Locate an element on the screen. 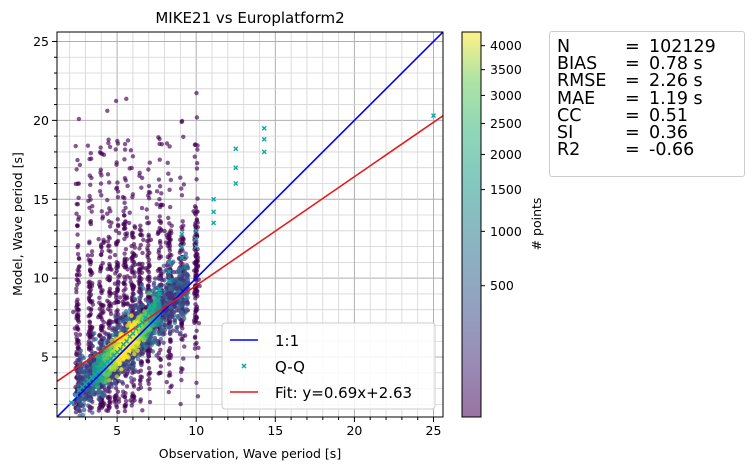 The image size is (756, 474). legend-box is located at coordinates (328, 366).